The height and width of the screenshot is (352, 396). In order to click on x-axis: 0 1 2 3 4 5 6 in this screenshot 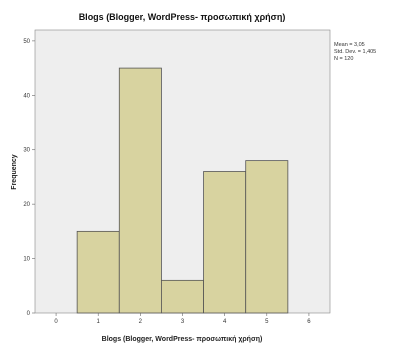, I will do `click(182, 319)`.